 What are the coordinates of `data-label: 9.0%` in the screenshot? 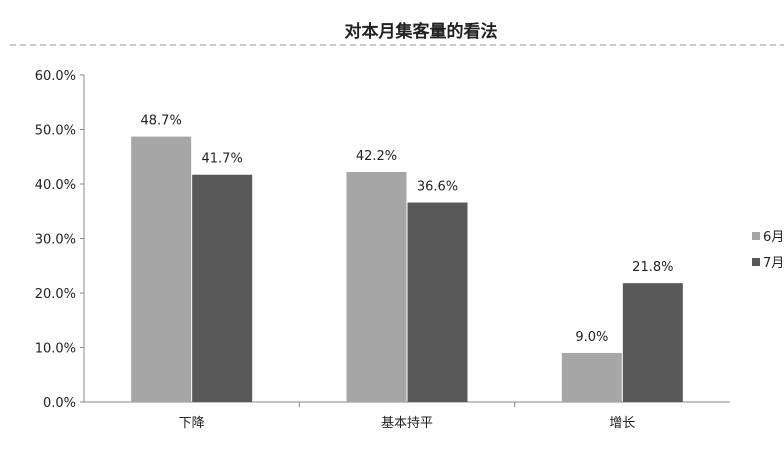 It's located at (591, 337).